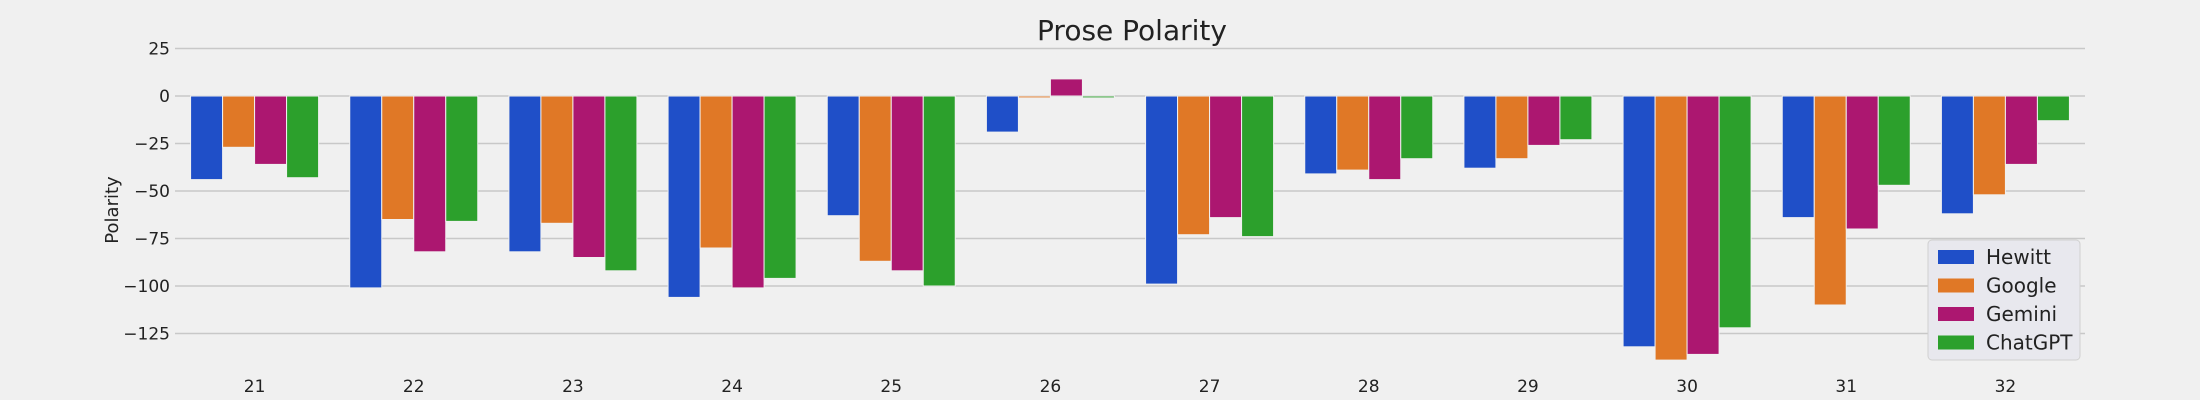 The image size is (2200, 400). Describe the element at coordinates (1846, 387) in the screenshot. I see `x-tick-label: 31` at that location.